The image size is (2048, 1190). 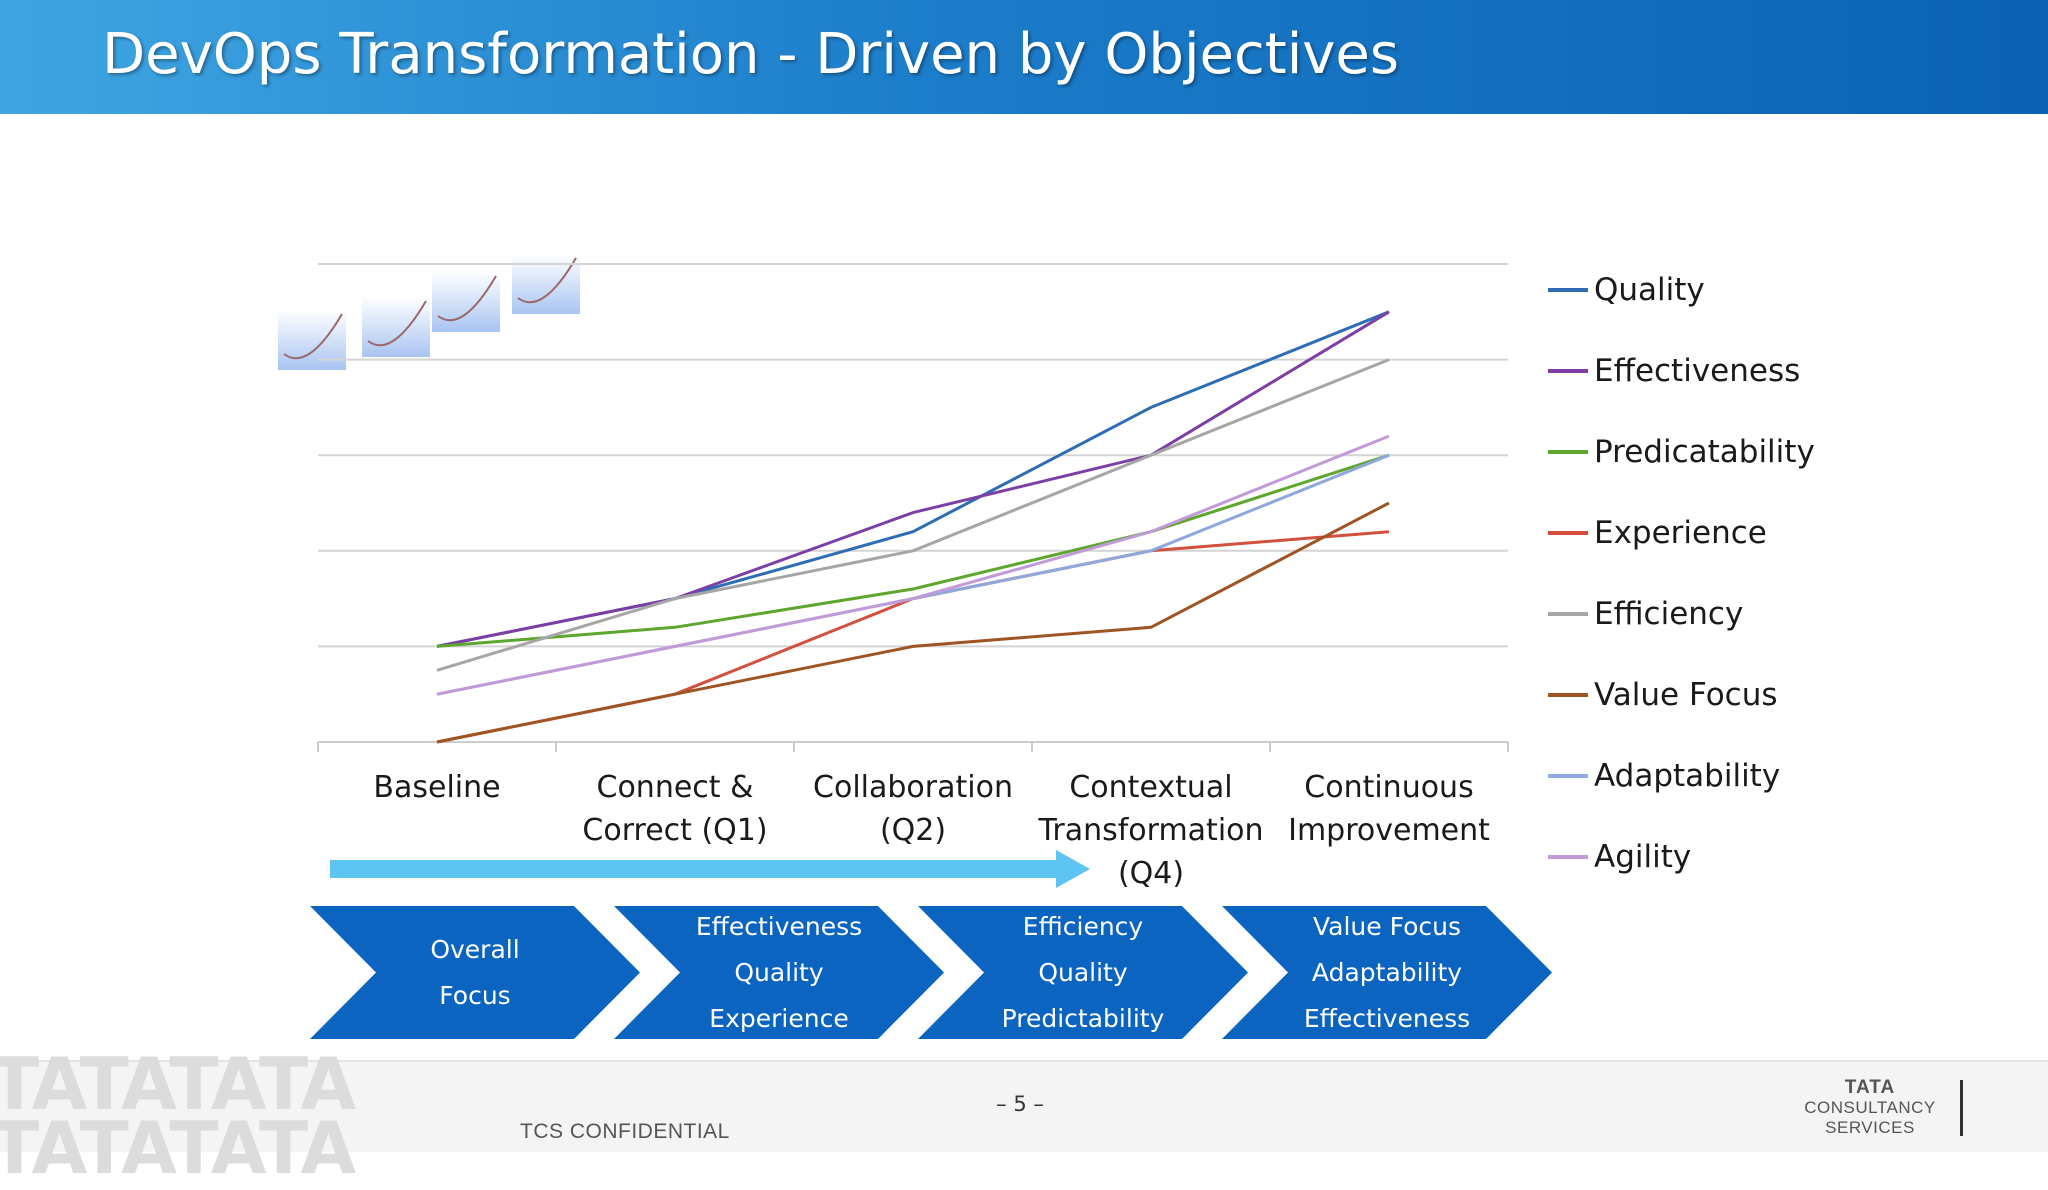 I want to click on curve-thumbnails, so click(x=429, y=312).